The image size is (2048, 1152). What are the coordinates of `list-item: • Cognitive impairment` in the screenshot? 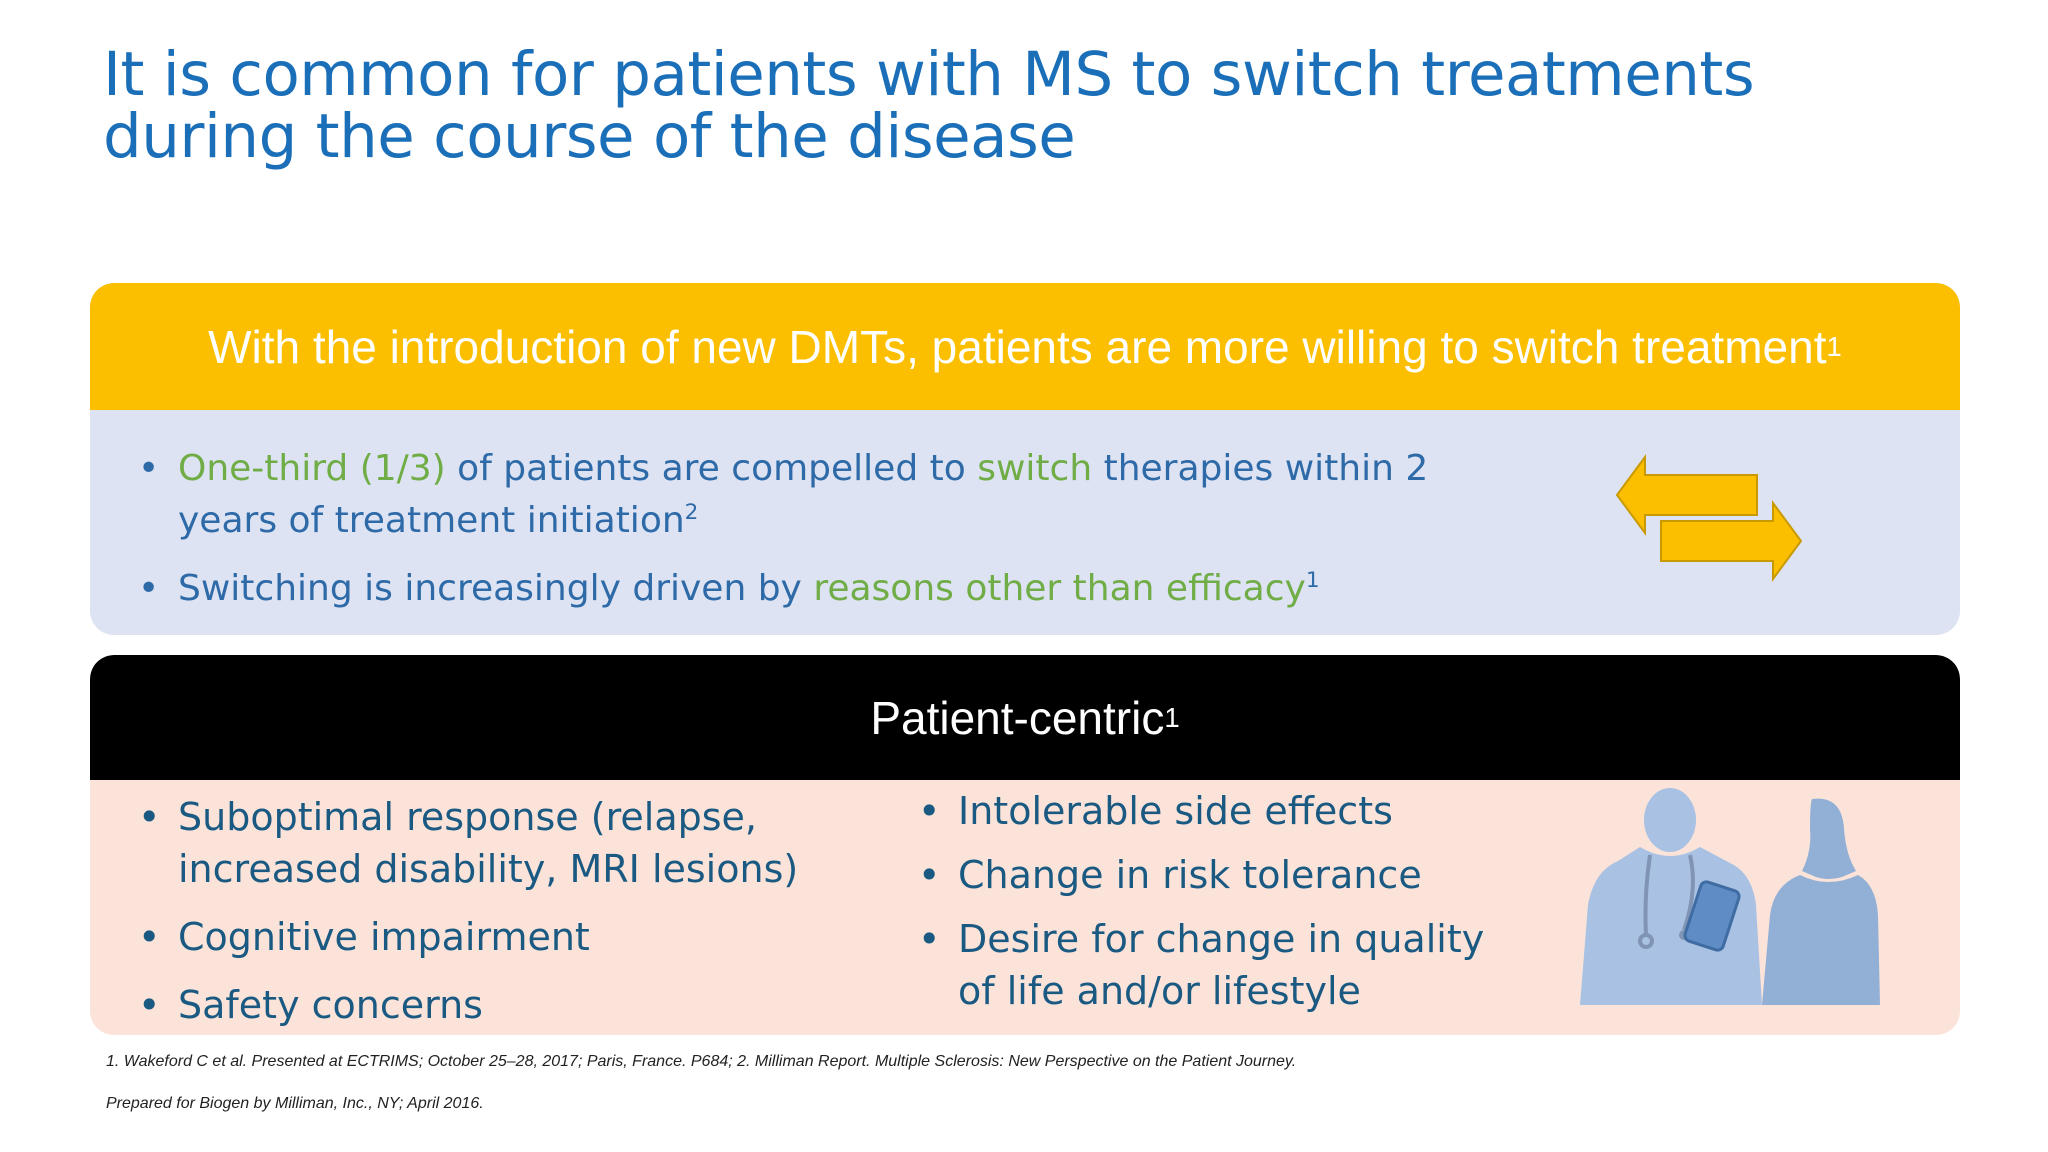 It's located at (498, 937).